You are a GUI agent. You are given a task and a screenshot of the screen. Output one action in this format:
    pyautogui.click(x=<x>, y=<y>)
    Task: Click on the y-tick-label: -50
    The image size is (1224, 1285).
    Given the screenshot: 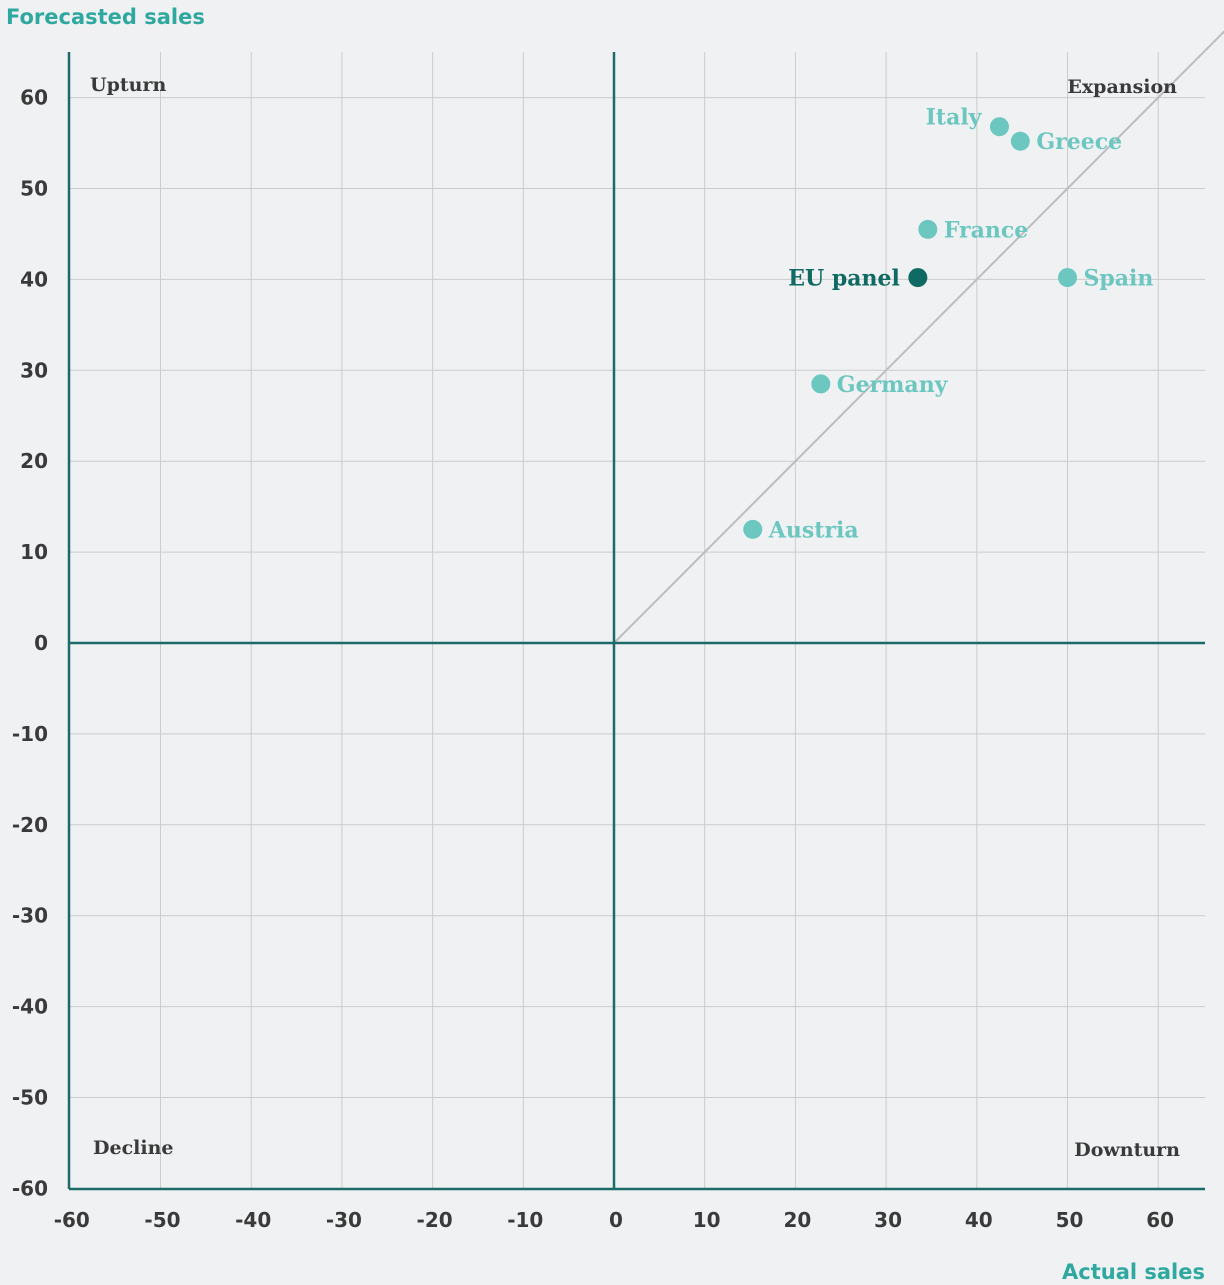 What is the action you would take?
    pyautogui.click(x=30, y=1098)
    